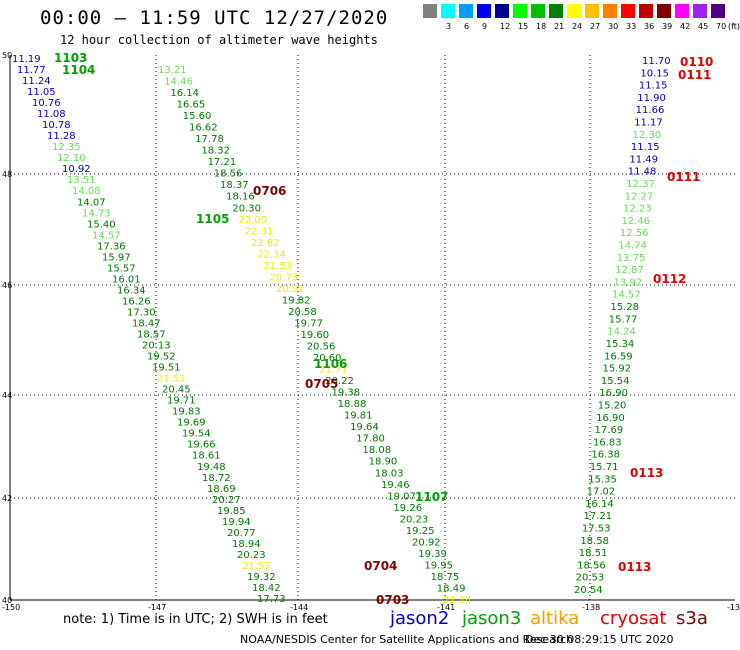  Describe the element at coordinates (696, 62) in the screenshot. I see `pass-id-label: 0110` at that location.